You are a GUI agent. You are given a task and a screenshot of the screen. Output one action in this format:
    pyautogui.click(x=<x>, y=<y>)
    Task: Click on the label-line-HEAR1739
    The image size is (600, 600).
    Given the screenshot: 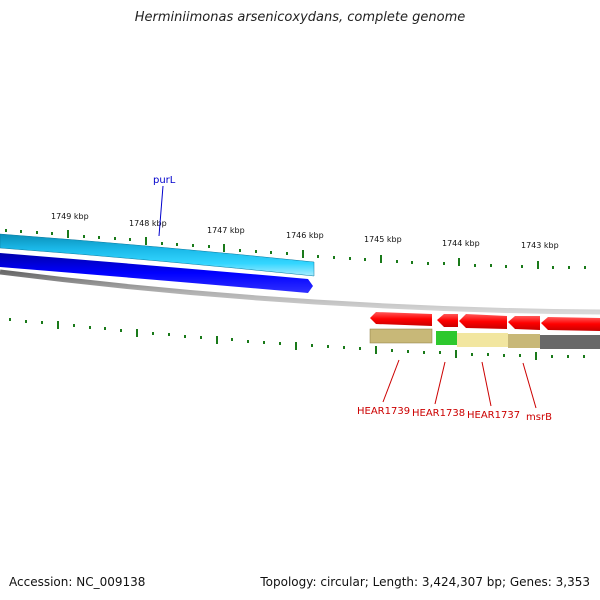 What is the action you would take?
    pyautogui.click(x=391, y=381)
    